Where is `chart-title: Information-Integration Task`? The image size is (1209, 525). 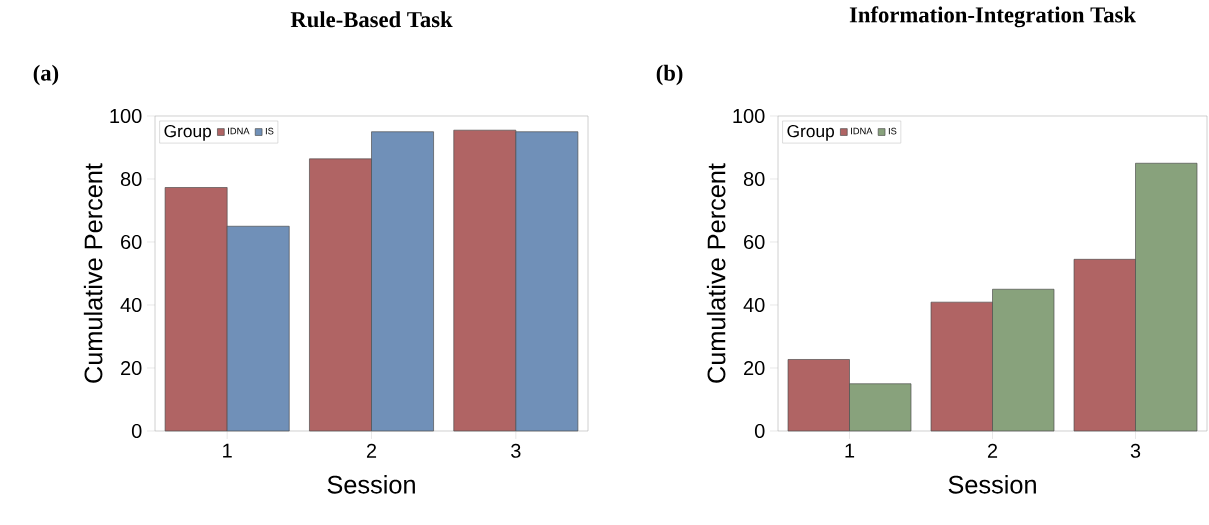 chart-title: Information-Integration Task is located at coordinates (992, 17).